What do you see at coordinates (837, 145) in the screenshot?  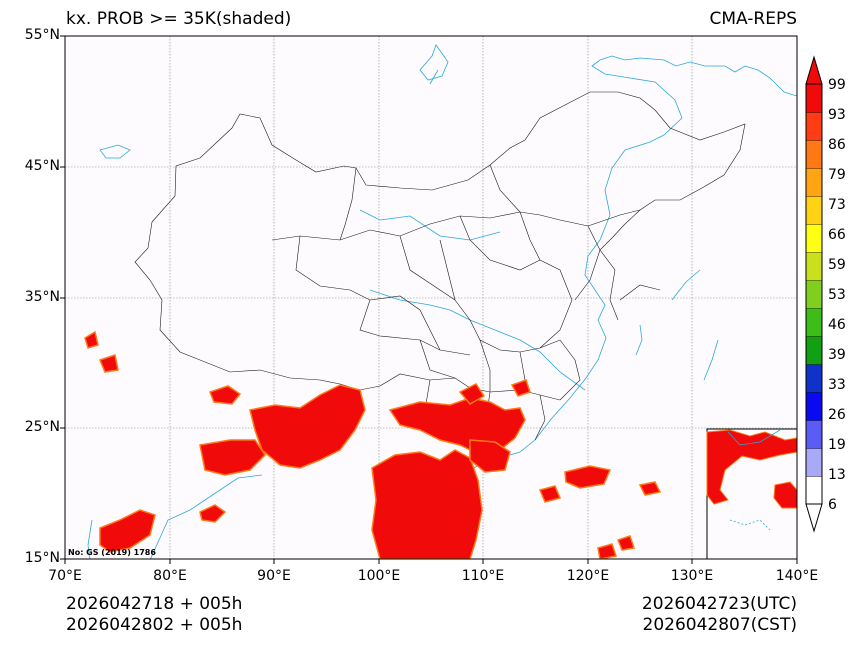 I see `colorbar-label: 86` at bounding box center [837, 145].